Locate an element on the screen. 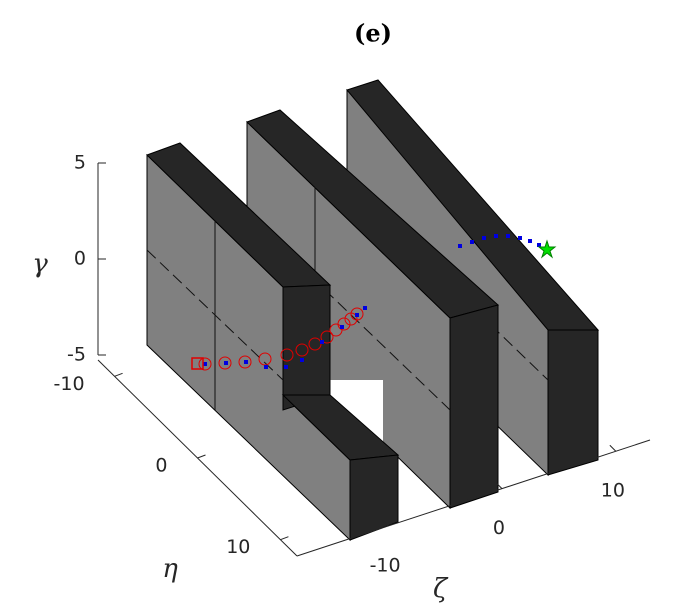 The height and width of the screenshot is (613, 700). doorway is located at coordinates (356, 412).